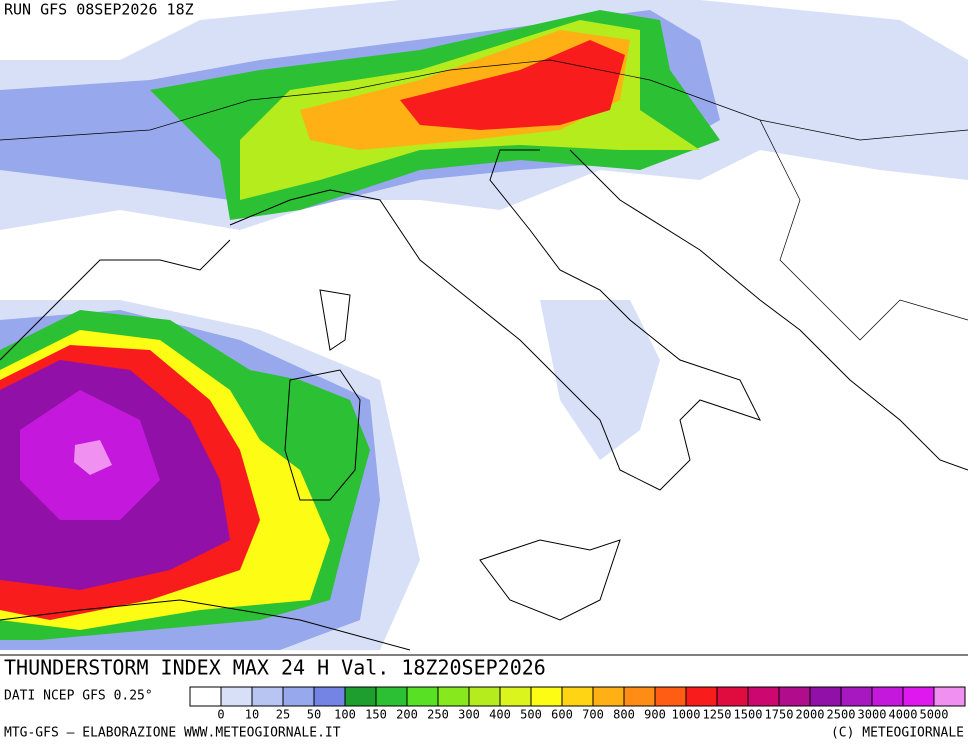 The image size is (968, 745). Describe the element at coordinates (810, 715) in the screenshot. I see `colorbar-label: 2000` at that location.